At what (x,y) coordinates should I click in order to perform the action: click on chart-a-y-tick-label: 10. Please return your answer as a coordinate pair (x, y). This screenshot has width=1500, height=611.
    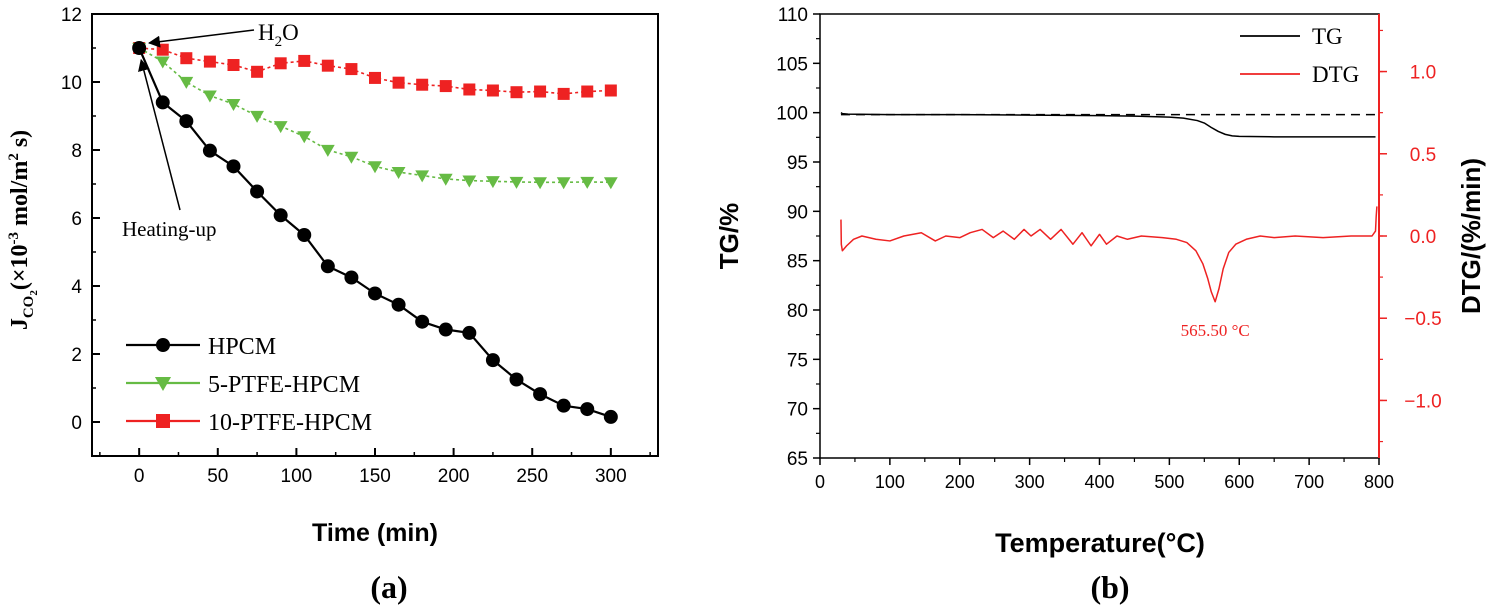
    Looking at the image, I should click on (71, 83).